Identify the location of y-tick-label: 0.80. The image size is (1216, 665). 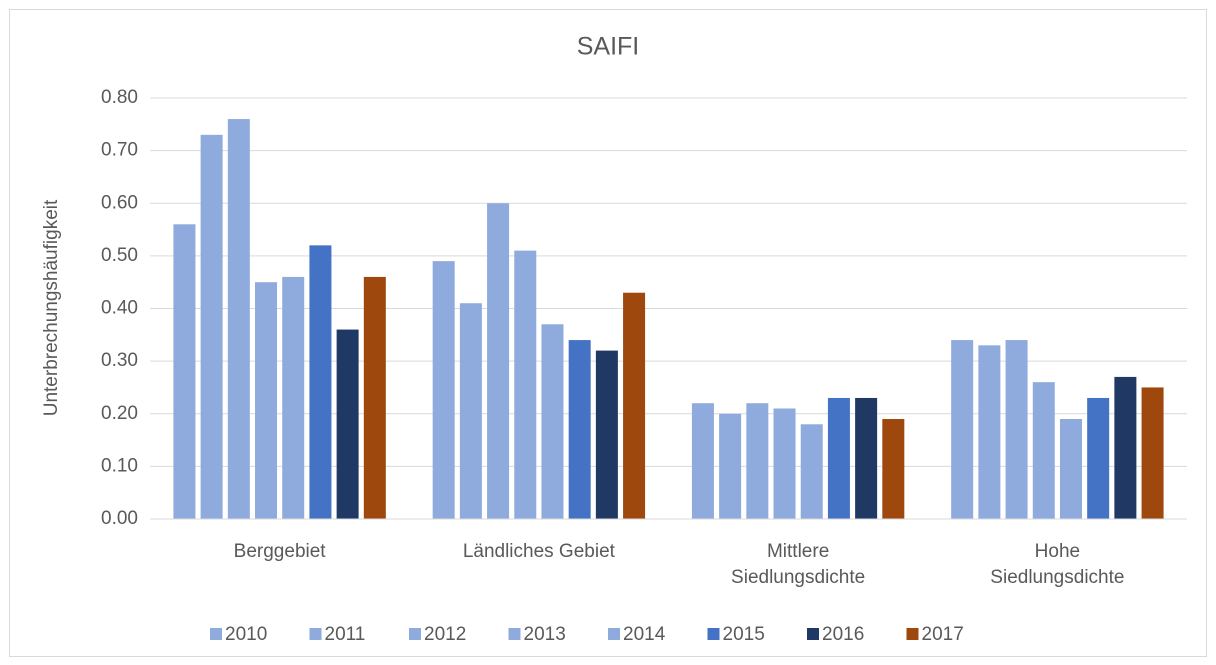
(119, 97).